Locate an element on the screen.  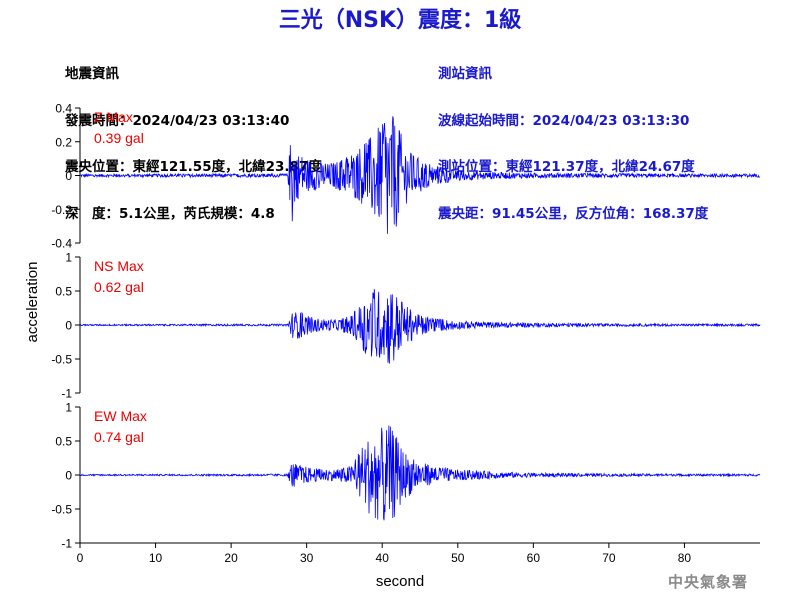
y-tick-label: 0.2 is located at coordinates (63, 142).